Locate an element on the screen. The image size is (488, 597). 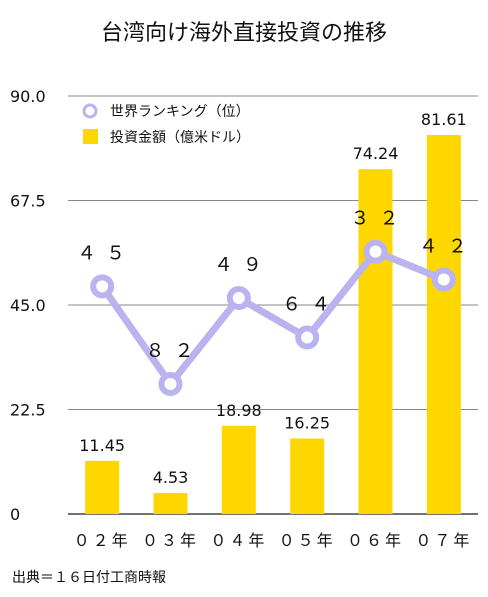
rank-label: ６４ is located at coordinates (311, 305).